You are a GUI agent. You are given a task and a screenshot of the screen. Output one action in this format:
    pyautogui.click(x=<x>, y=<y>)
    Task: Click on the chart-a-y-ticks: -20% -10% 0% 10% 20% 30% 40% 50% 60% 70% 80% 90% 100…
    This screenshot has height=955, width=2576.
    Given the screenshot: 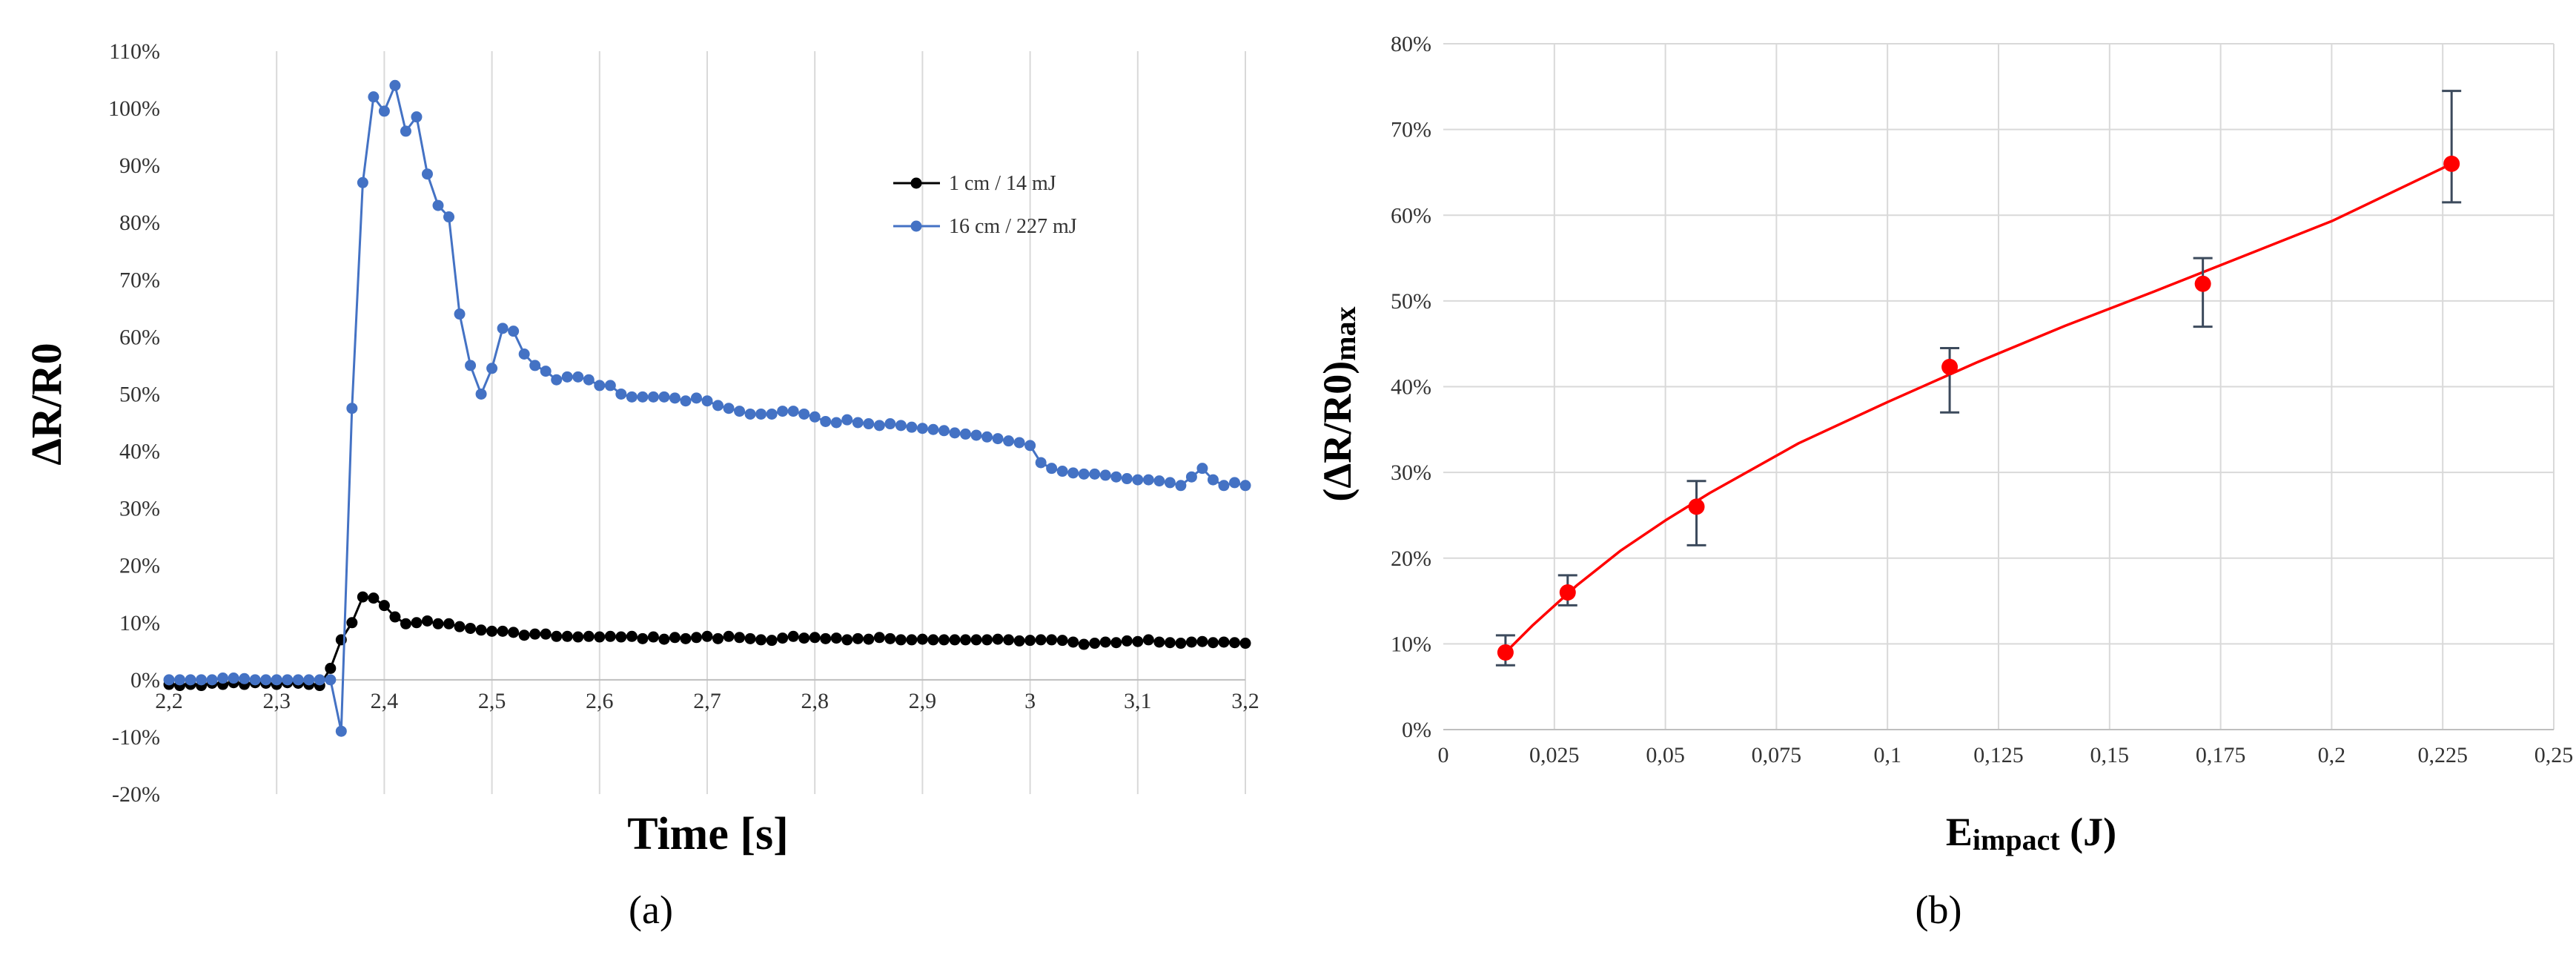 What is the action you would take?
    pyautogui.click(x=134, y=423)
    